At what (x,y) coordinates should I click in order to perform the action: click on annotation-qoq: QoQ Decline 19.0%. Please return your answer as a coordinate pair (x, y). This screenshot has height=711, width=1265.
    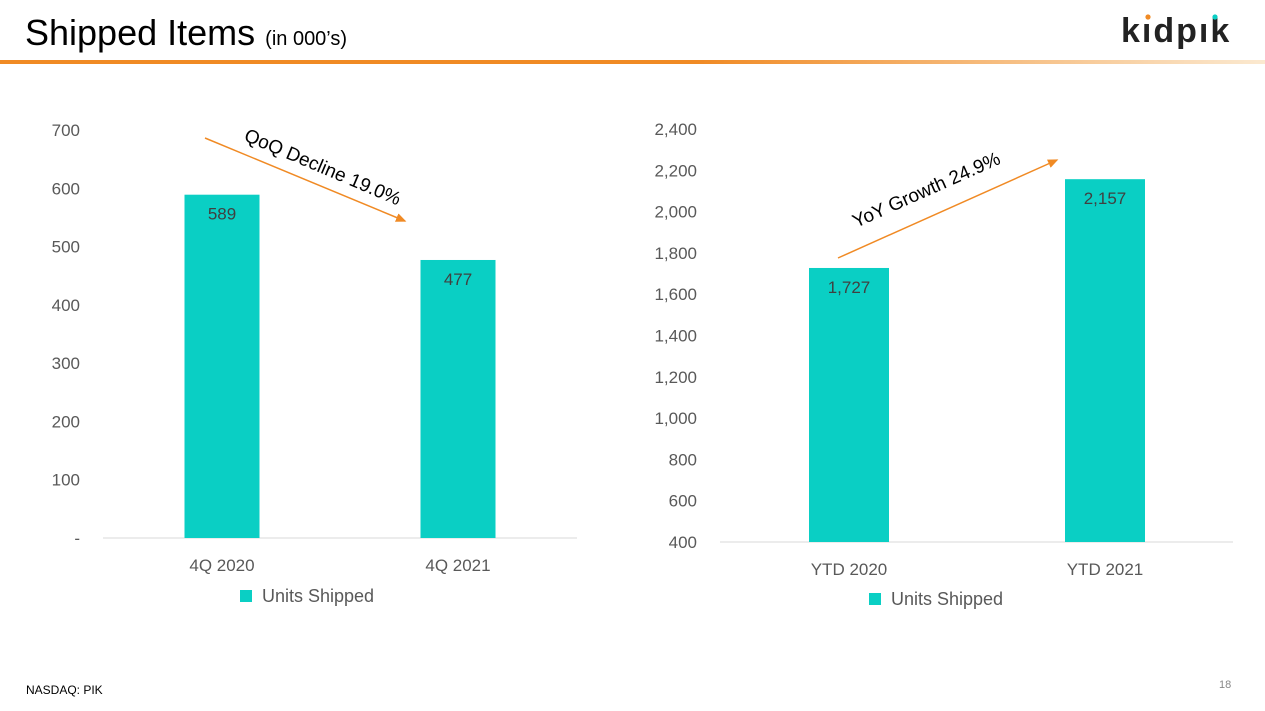
    Looking at the image, I should click on (322, 167).